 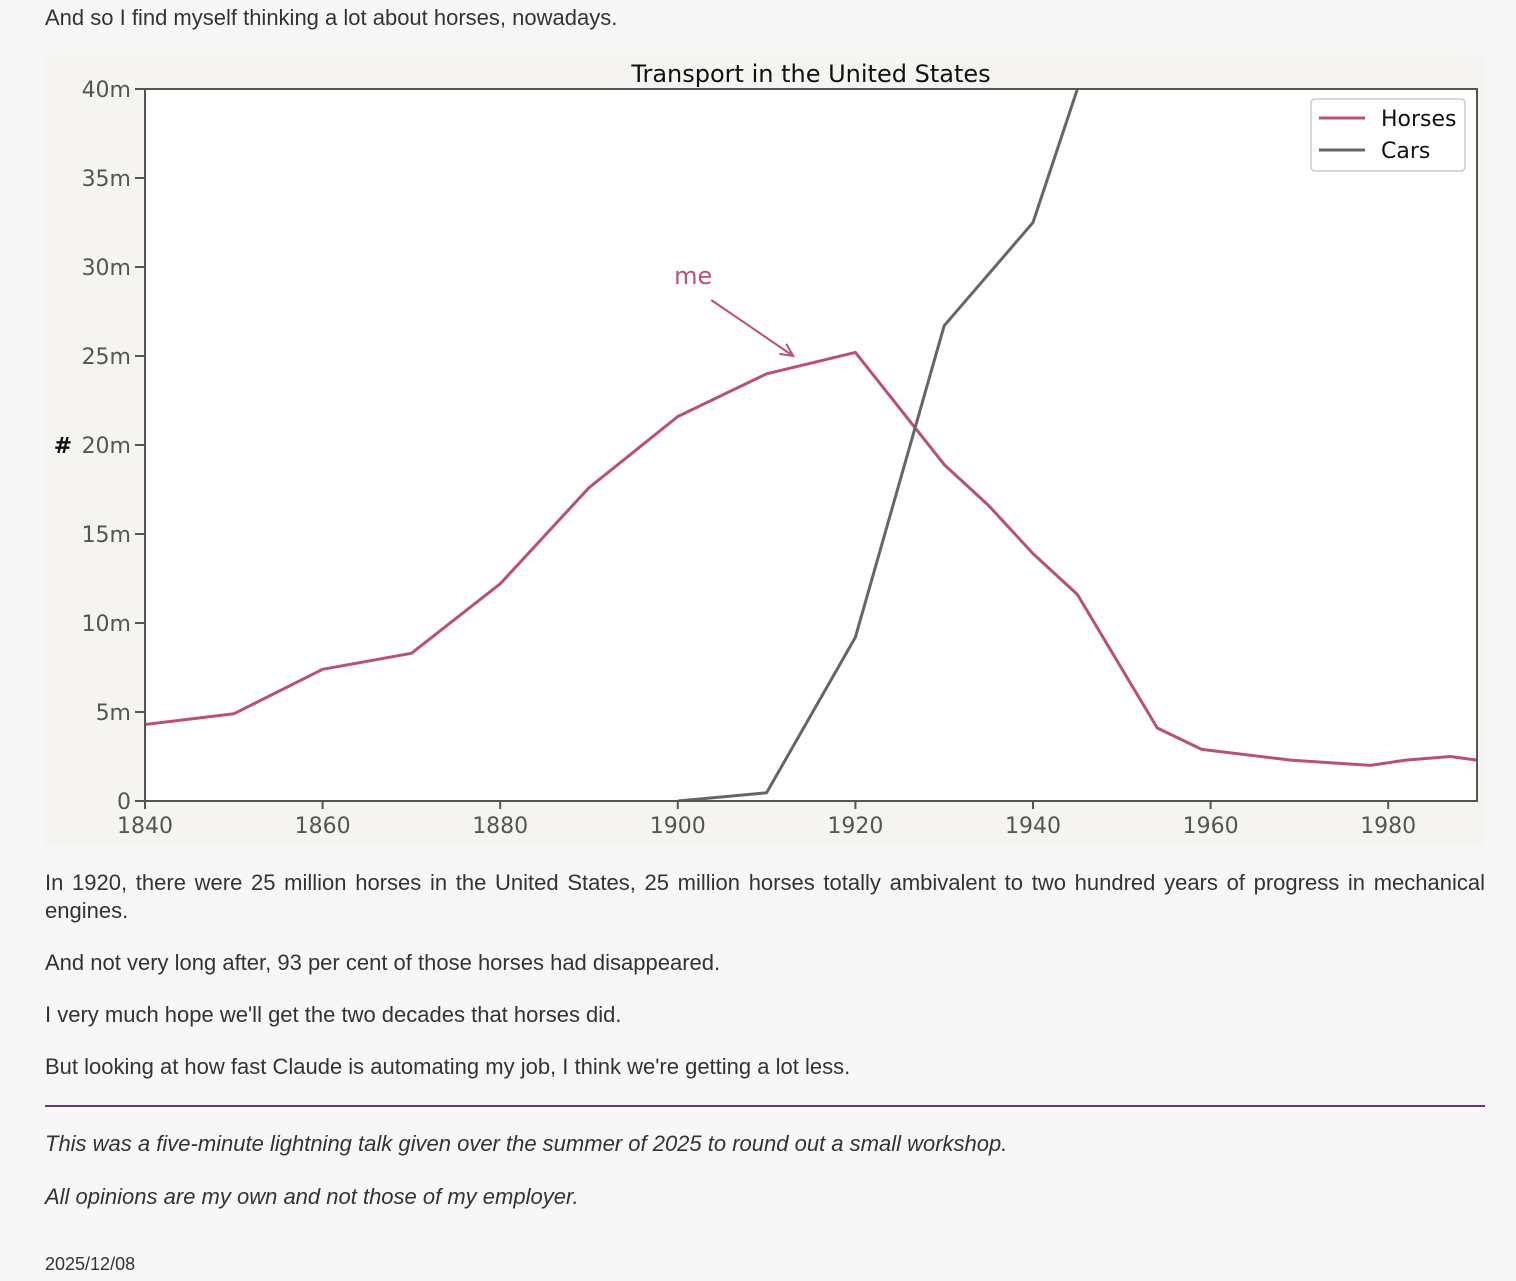 What do you see at coordinates (106, 446) in the screenshot?
I see `y-tick-label: 20m` at bounding box center [106, 446].